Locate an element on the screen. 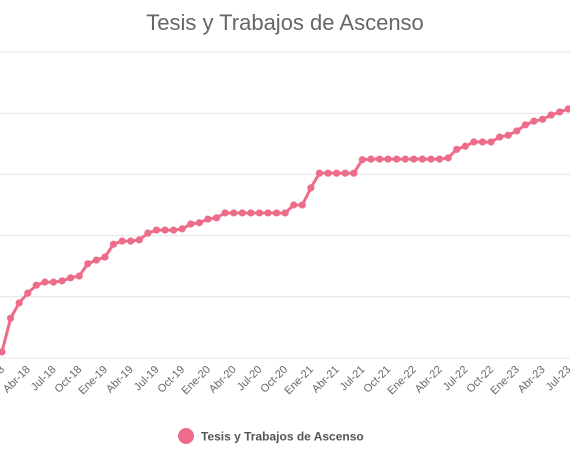 The width and height of the screenshot is (570, 456). x-tick-label: Ene-23 is located at coordinates (505, 381).